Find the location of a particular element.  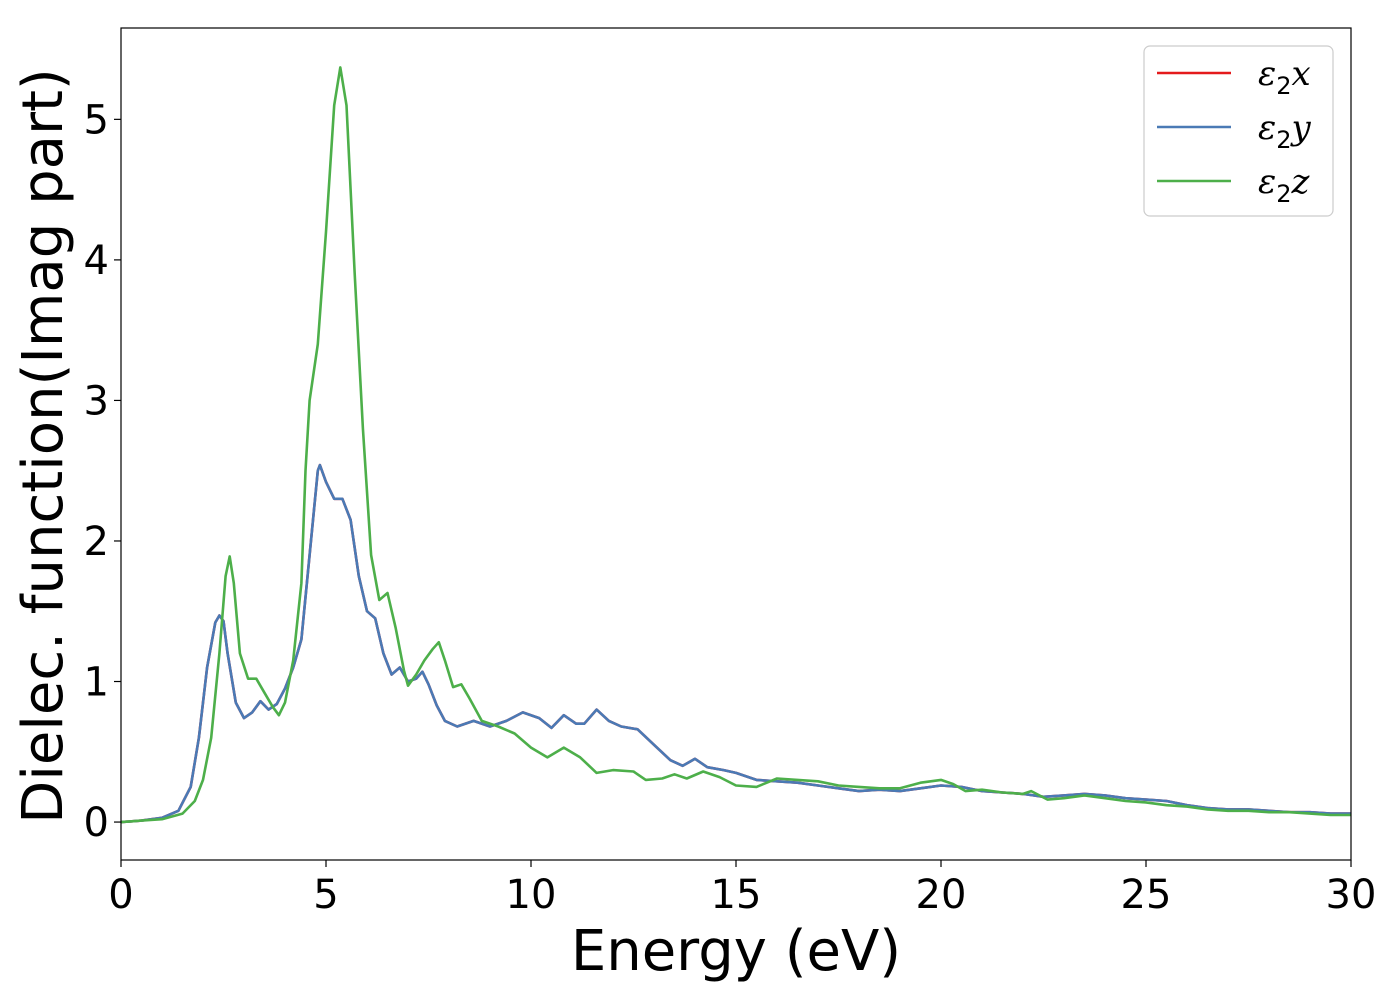

y-tick-label: 1 is located at coordinates (96, 683).